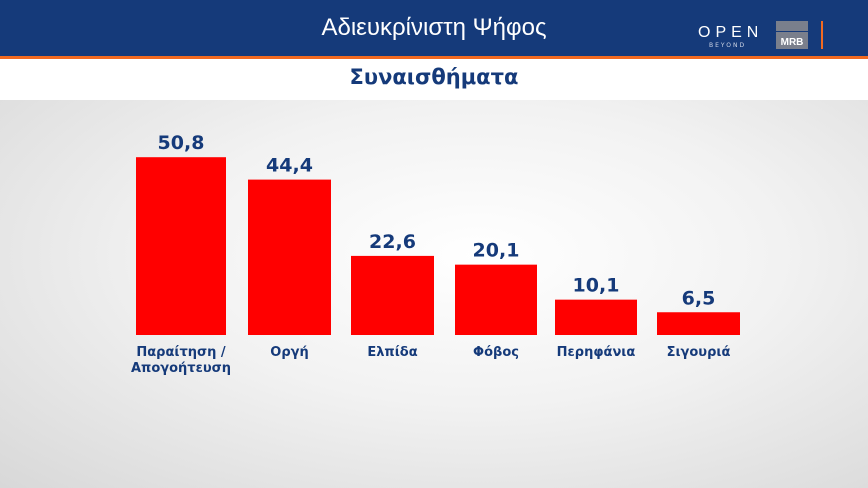 The image size is (868, 488). What do you see at coordinates (596, 352) in the screenshot?
I see `category-label: Περηφάνια` at bounding box center [596, 352].